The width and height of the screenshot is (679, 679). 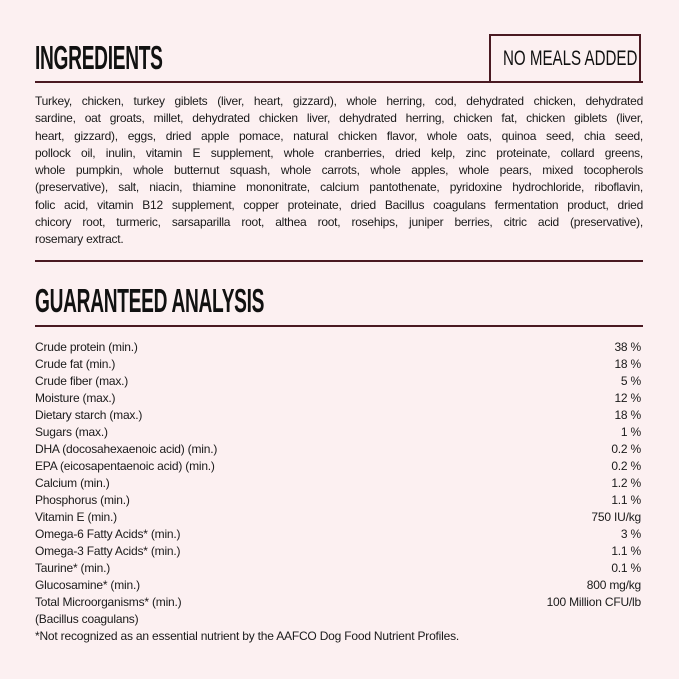 I want to click on nutrient-label: EPA (eicosapentaenoic acid) (min.), so click(x=125, y=466).